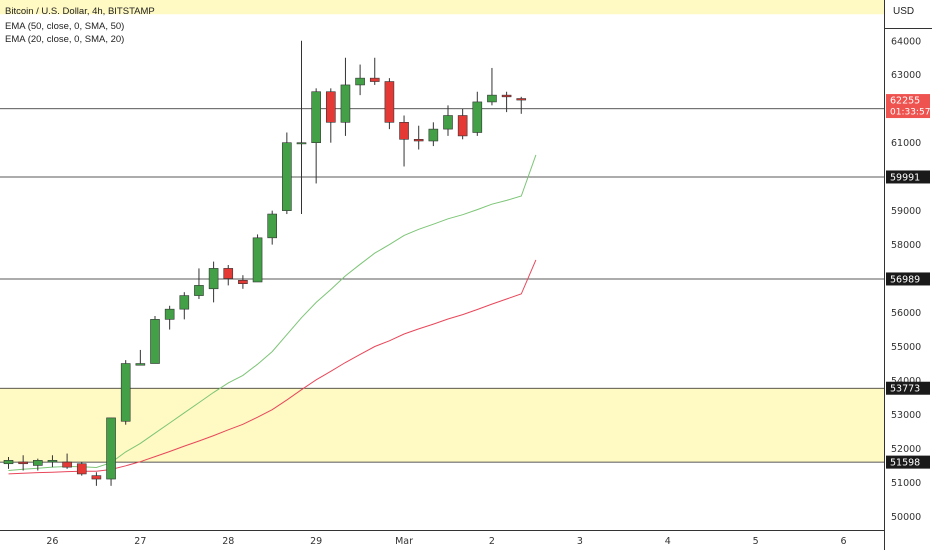  Describe the element at coordinates (442, 540) in the screenshot. I see `time-axis-bg` at that location.